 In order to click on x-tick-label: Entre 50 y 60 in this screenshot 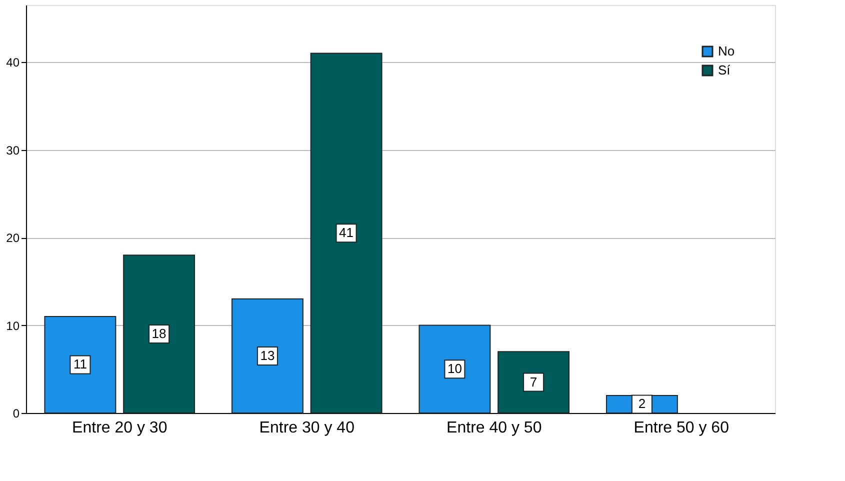, I will do `click(682, 428)`.